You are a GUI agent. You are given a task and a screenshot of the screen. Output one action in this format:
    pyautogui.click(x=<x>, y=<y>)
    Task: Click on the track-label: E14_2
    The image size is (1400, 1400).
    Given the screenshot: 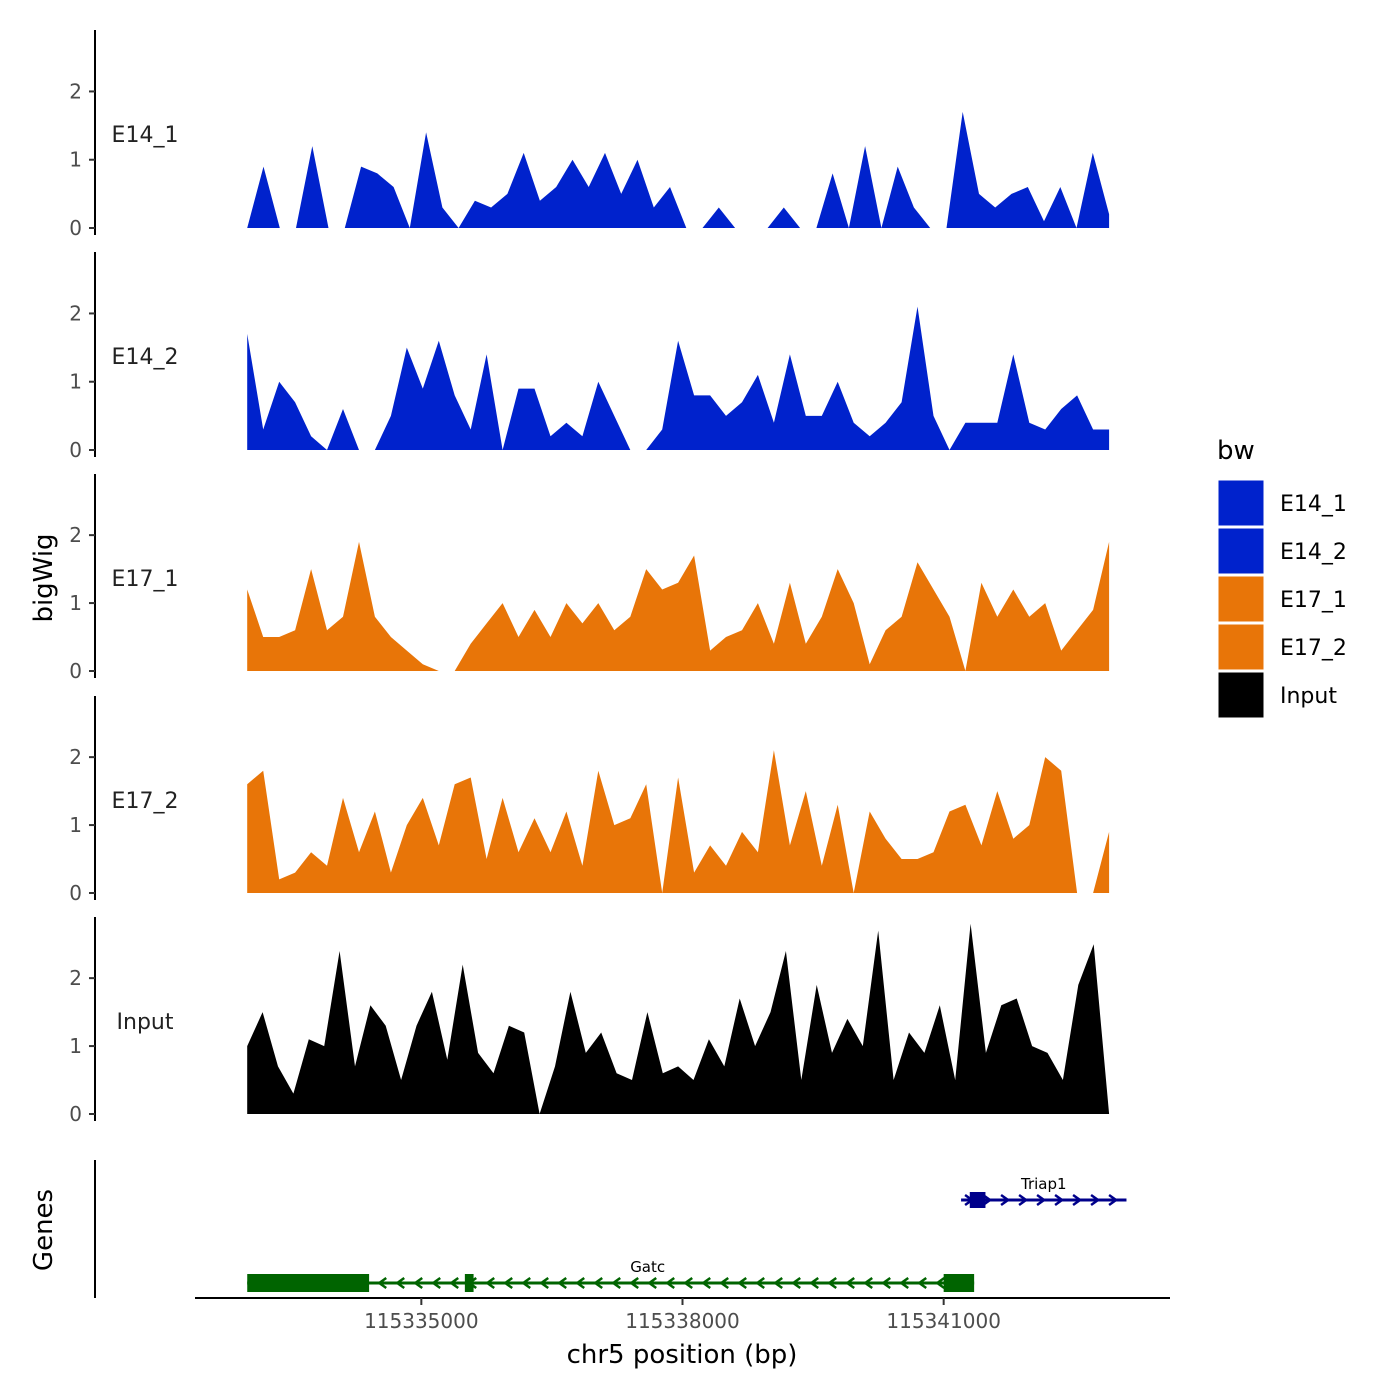 What is the action you would take?
    pyautogui.click(x=145, y=357)
    